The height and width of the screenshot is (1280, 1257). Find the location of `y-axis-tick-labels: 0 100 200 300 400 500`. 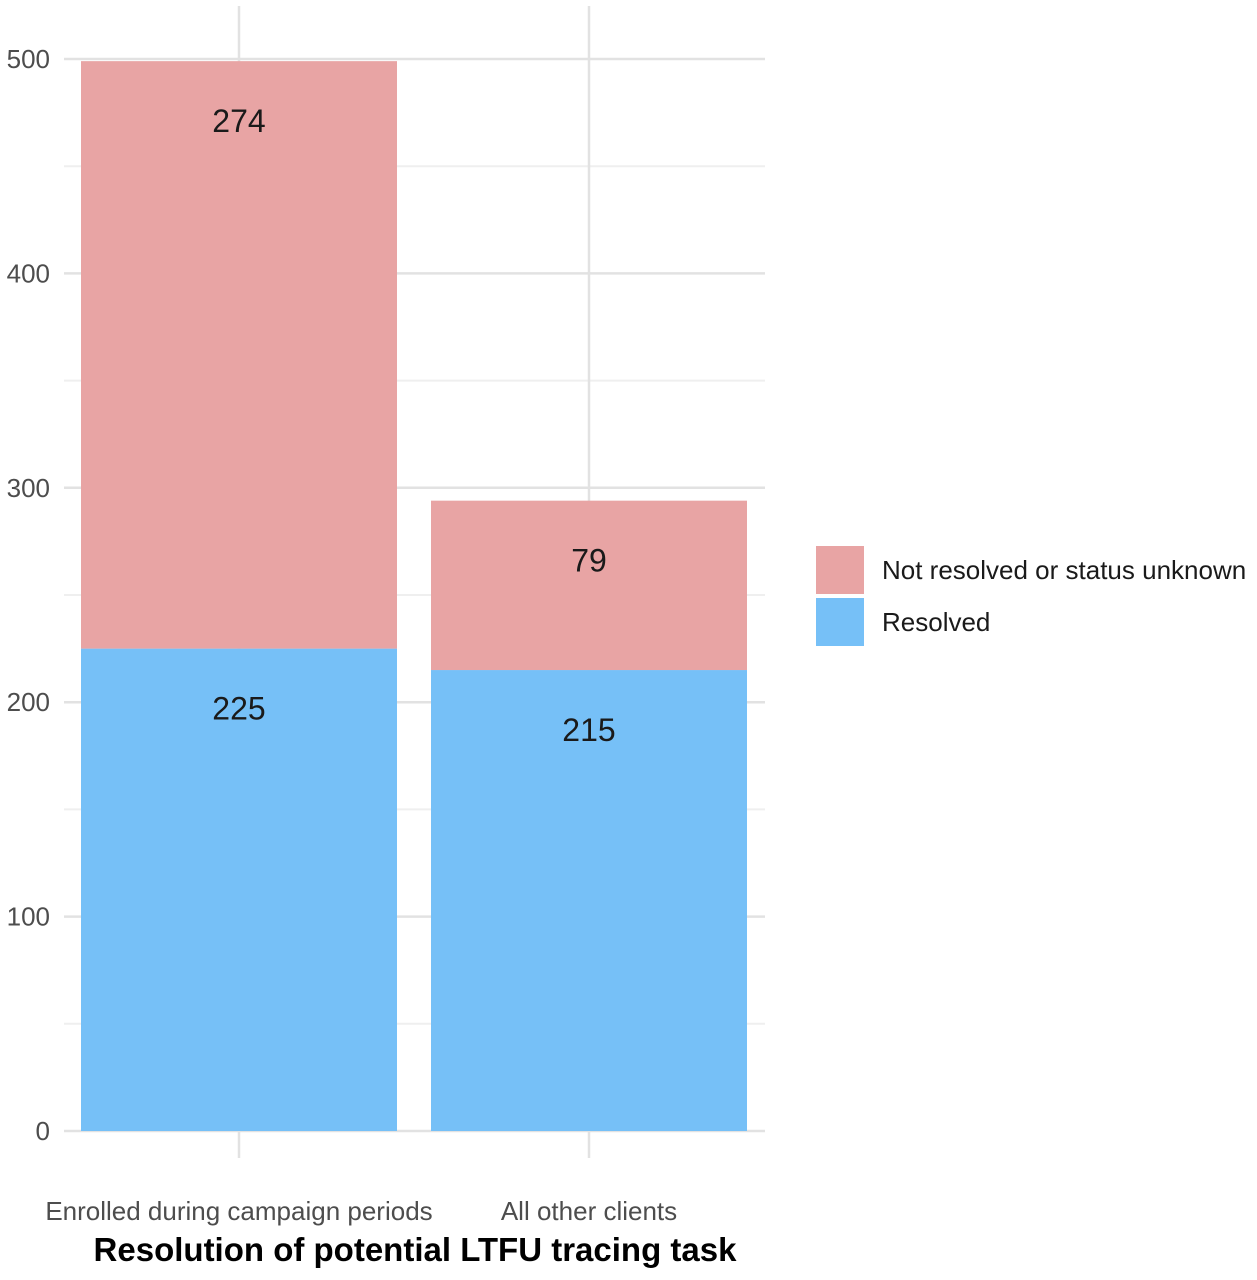

y-axis-tick-labels: 0 100 200 300 400 500 is located at coordinates (28, 595).